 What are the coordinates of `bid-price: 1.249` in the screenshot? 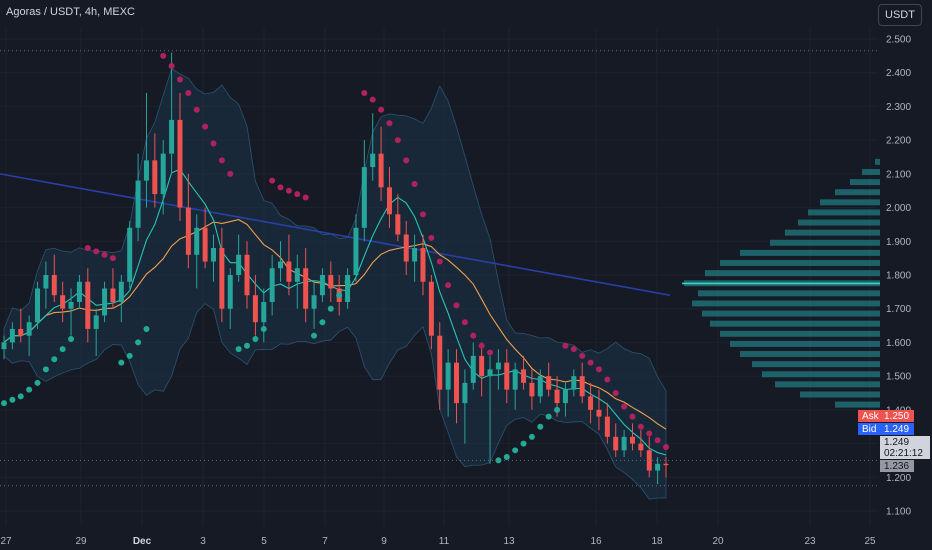 It's located at (896, 429).